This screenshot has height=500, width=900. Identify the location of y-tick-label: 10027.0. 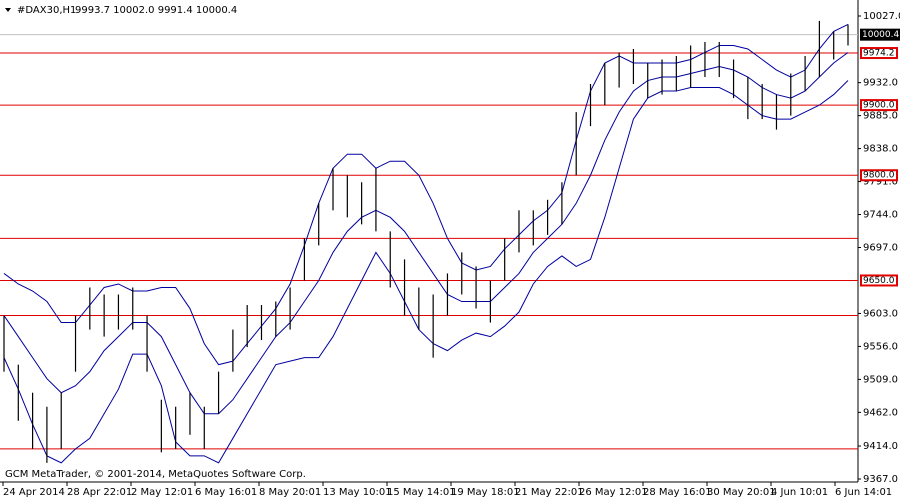
(881, 16).